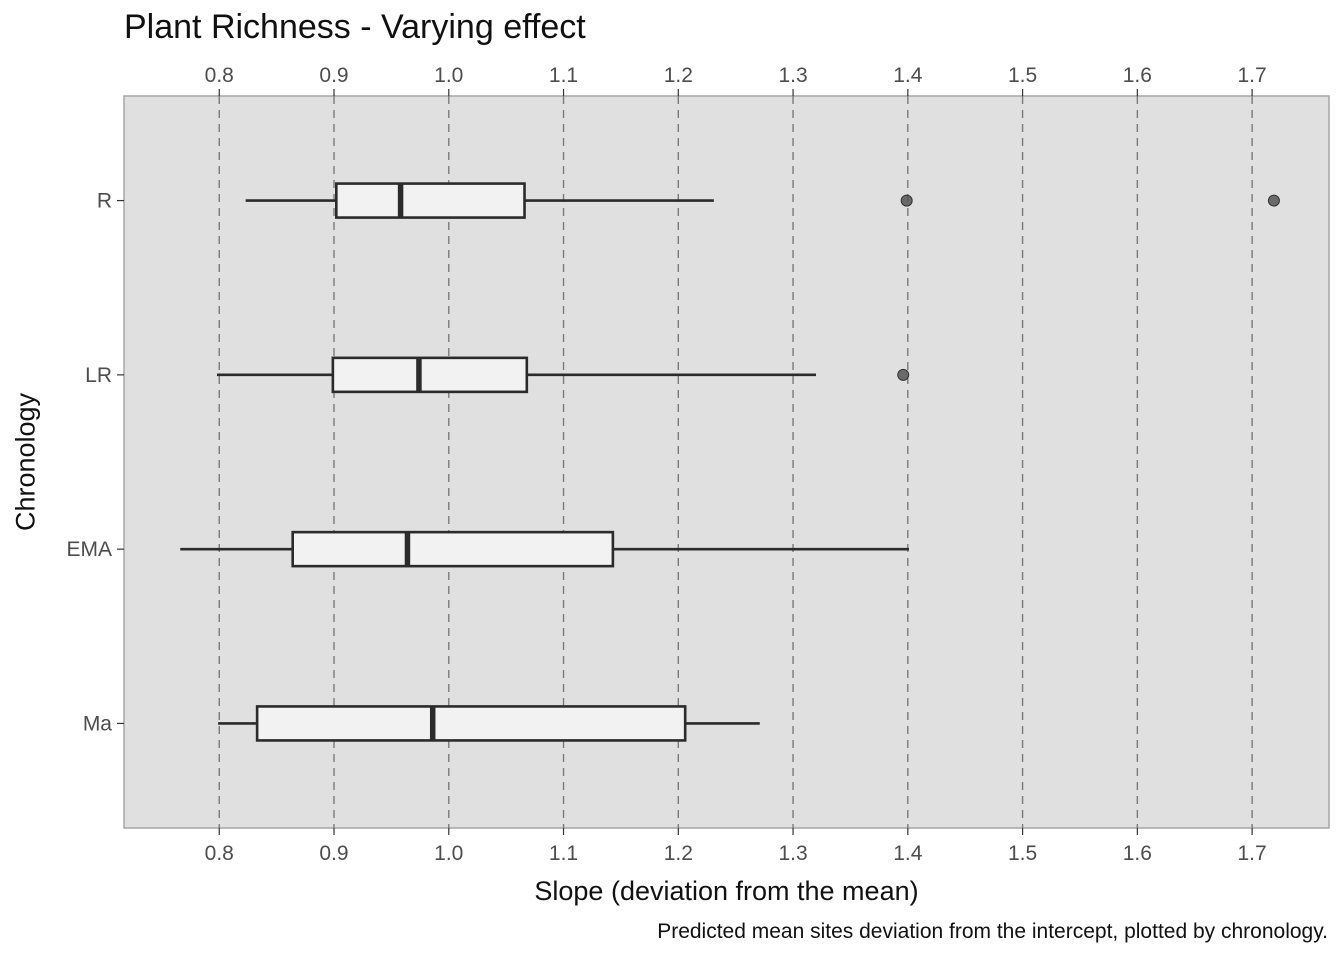 This screenshot has width=1344, height=960. I want to click on y-tick-label: R, so click(104, 201).